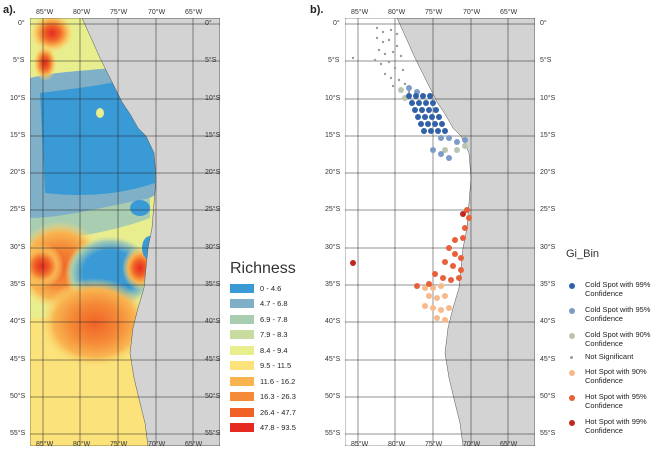 This screenshot has height=450, width=669. What do you see at coordinates (548, 135) in the screenshot?
I see `panel-b-right-tick: 15°S` at bounding box center [548, 135].